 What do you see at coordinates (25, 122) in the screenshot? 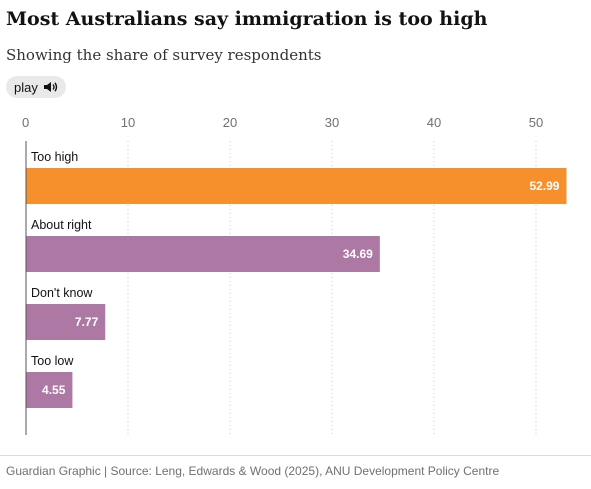
I see `x-tick-label: 0` at bounding box center [25, 122].